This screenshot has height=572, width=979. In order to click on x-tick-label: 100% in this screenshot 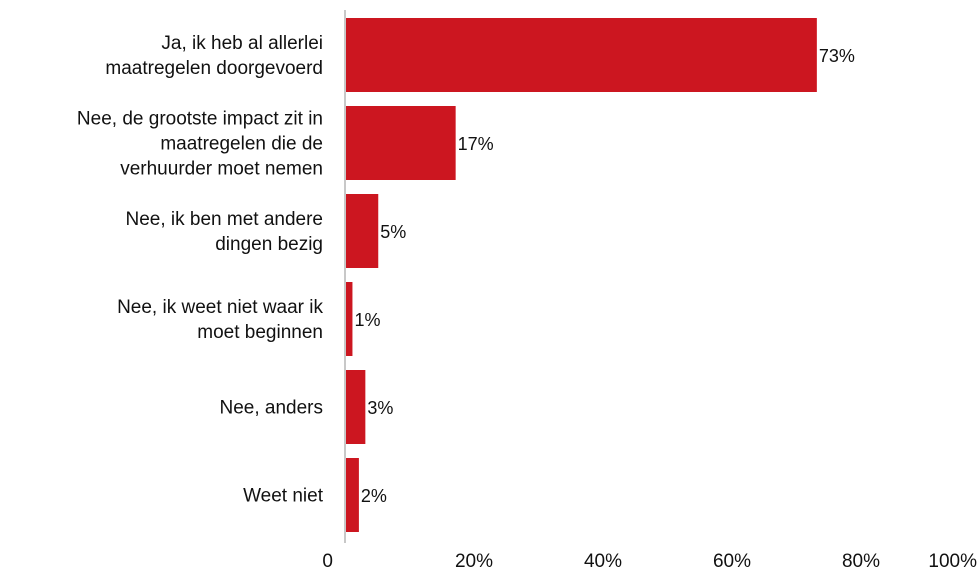, I will do `click(952, 561)`.